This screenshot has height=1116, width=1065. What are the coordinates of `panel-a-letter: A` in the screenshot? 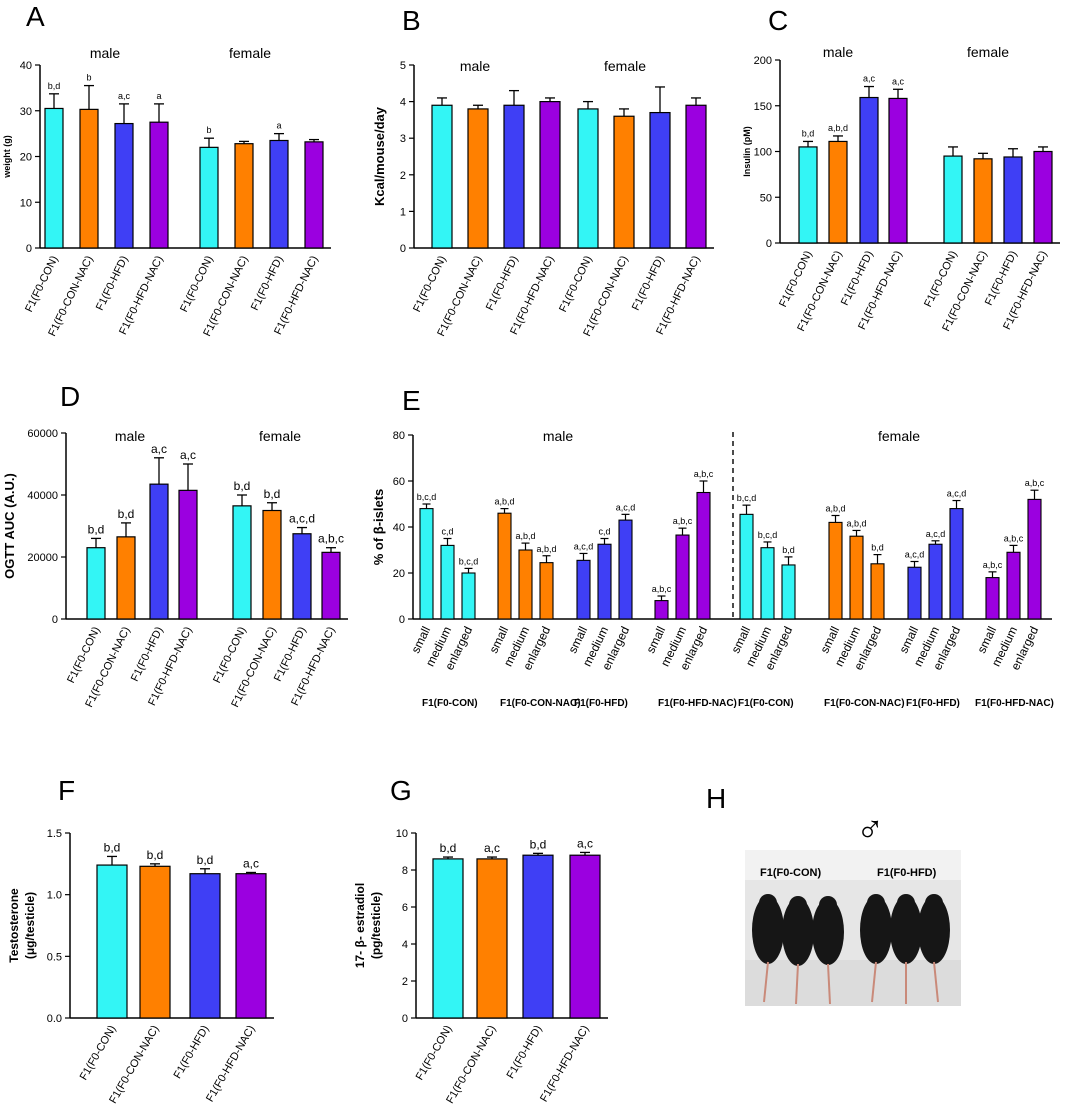 It's located at (35, 16).